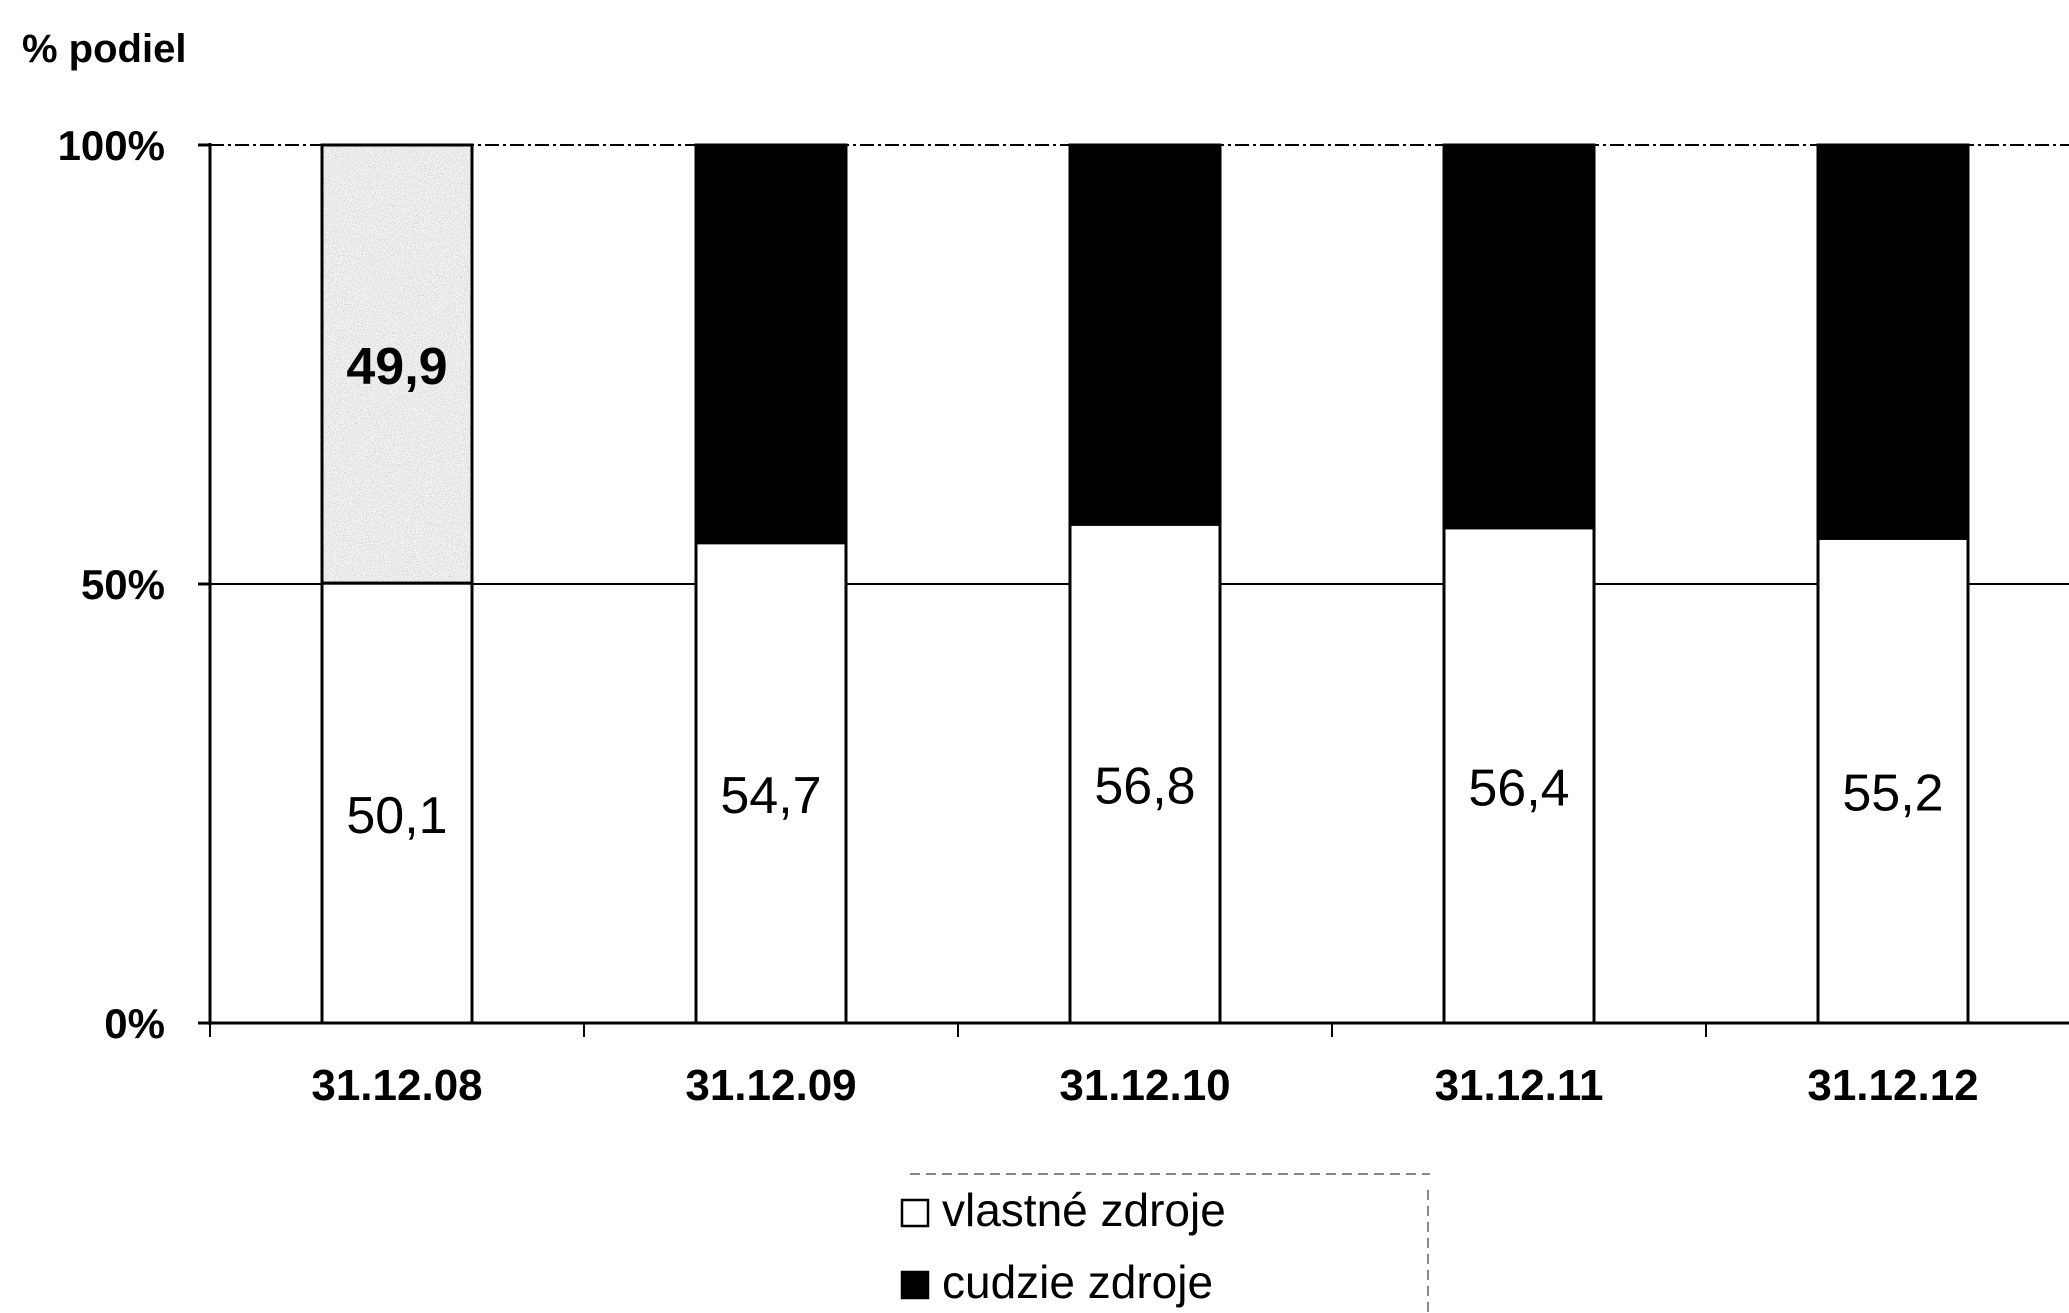 The height and width of the screenshot is (1313, 2069). What do you see at coordinates (104, 49) in the screenshot?
I see `y-axis-title: % podiel` at bounding box center [104, 49].